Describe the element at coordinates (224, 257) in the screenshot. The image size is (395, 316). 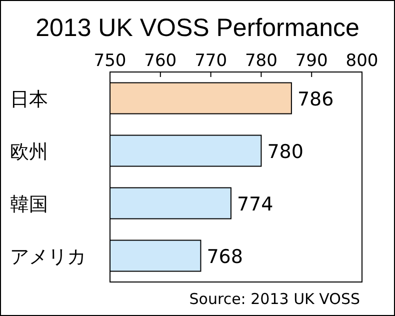
I see `data-label: 768` at that location.